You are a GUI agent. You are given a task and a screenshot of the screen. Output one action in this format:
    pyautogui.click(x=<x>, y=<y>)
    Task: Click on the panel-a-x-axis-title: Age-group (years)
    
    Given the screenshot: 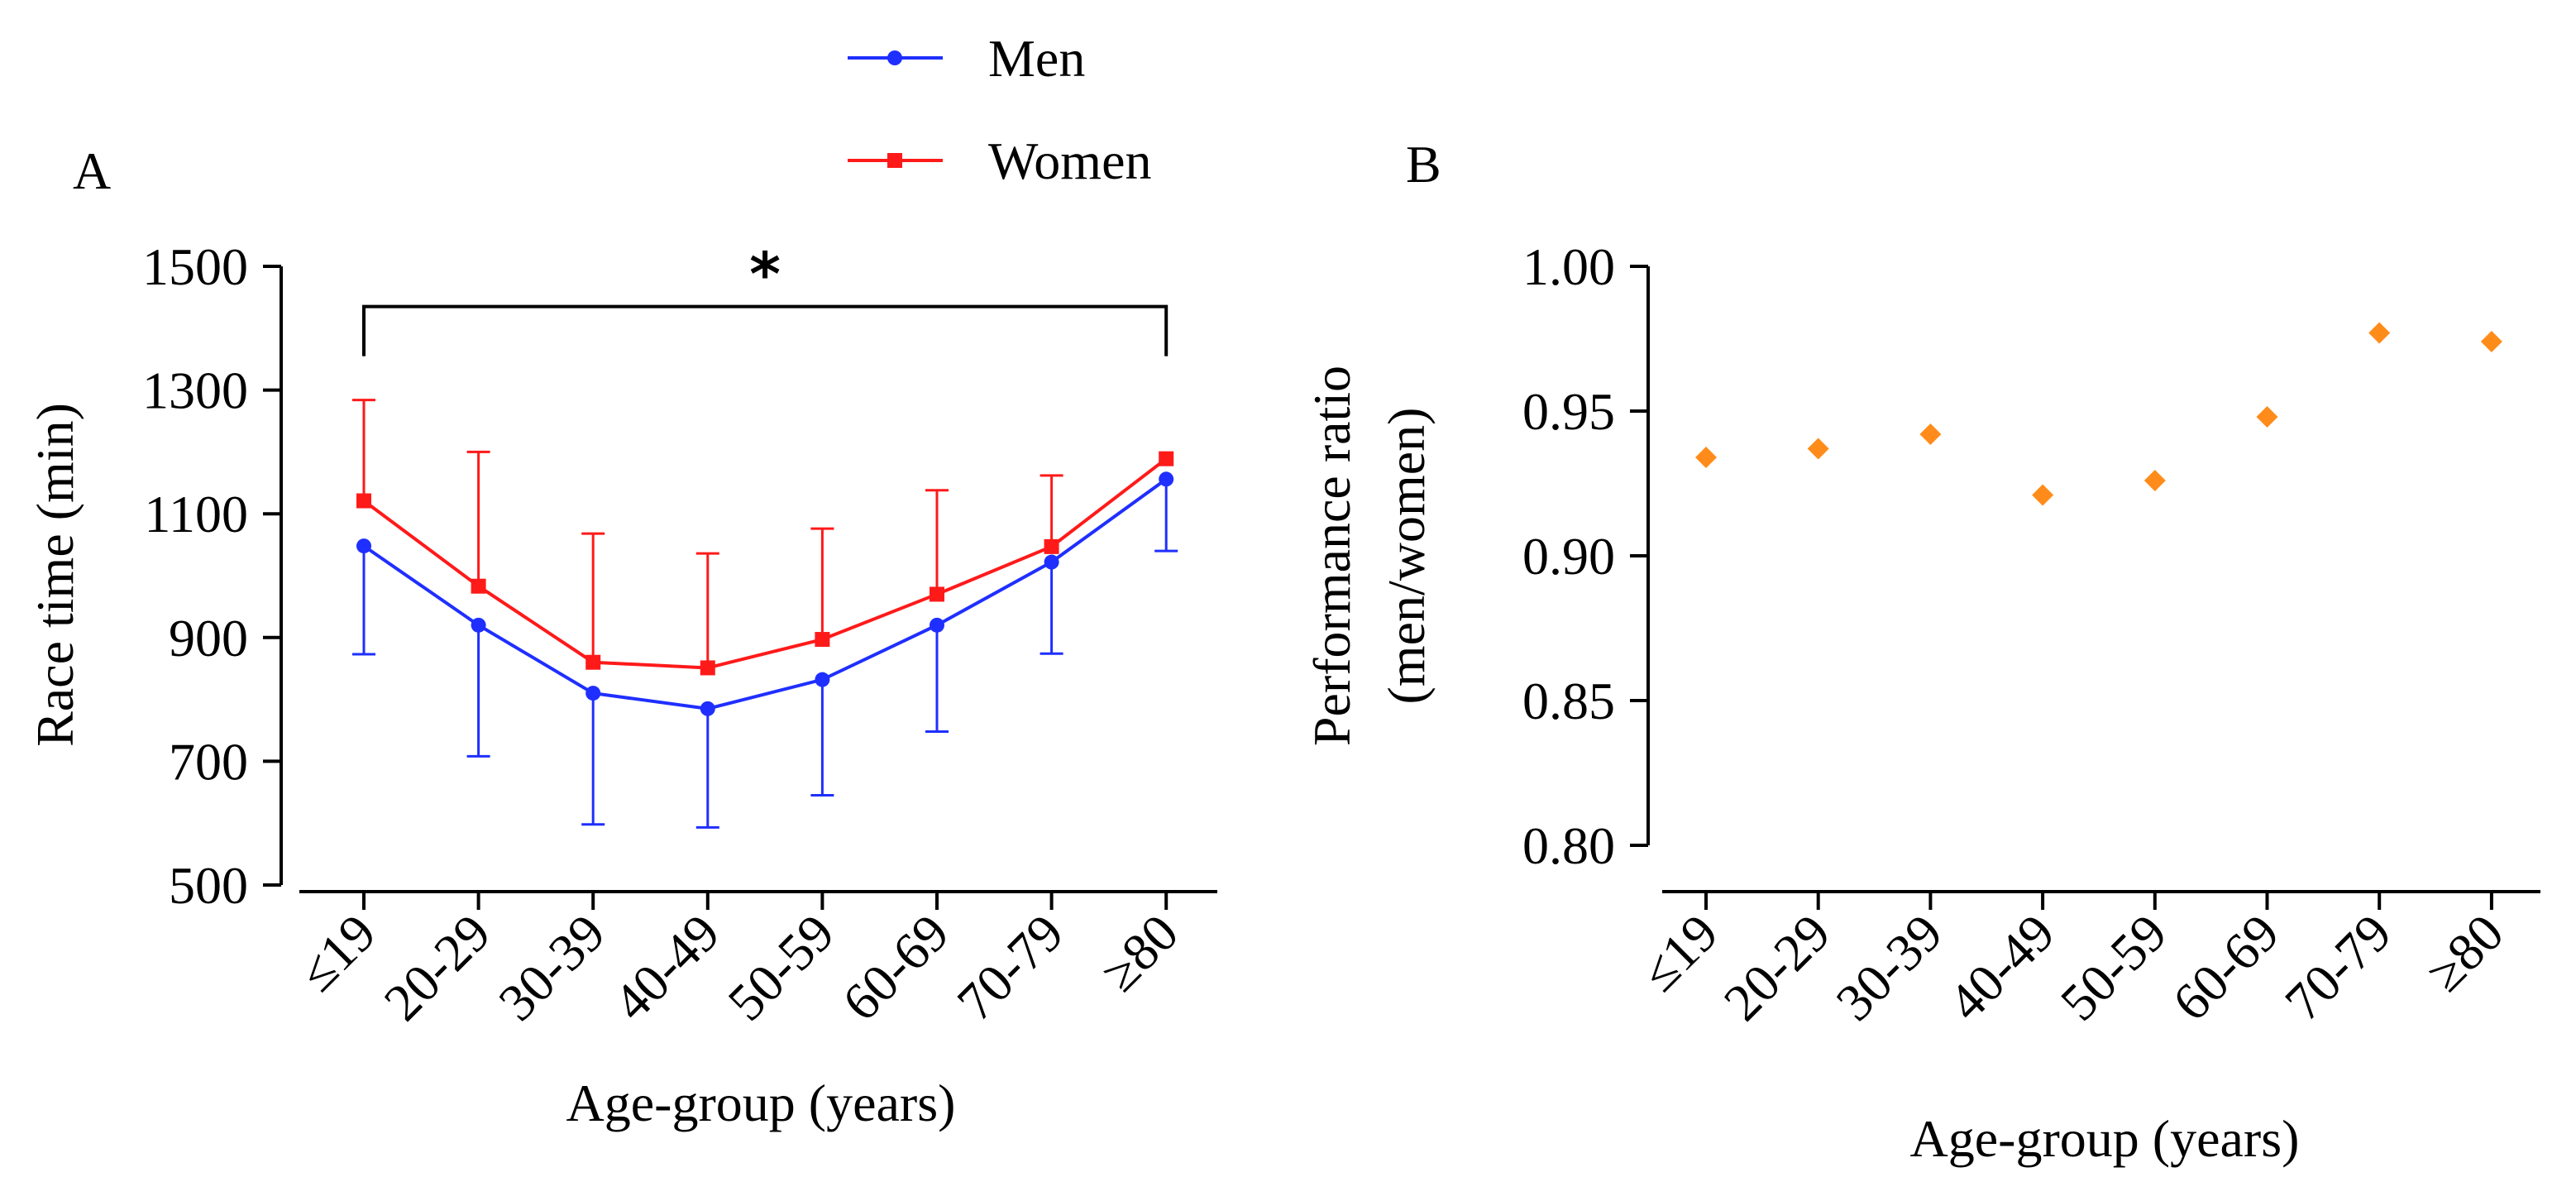 What is the action you would take?
    pyautogui.click(x=761, y=1103)
    